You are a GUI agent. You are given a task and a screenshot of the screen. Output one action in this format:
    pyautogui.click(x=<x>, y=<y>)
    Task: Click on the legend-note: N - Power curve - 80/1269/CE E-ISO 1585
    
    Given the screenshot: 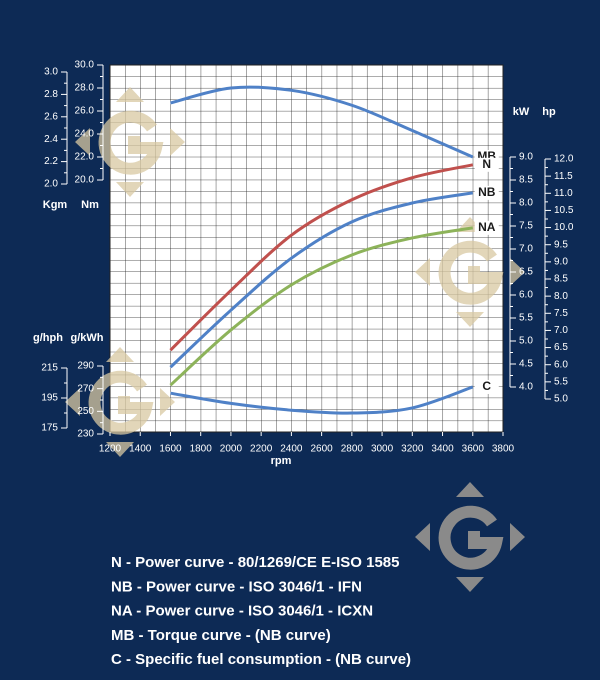 What is the action you would take?
    pyautogui.click(x=255, y=562)
    